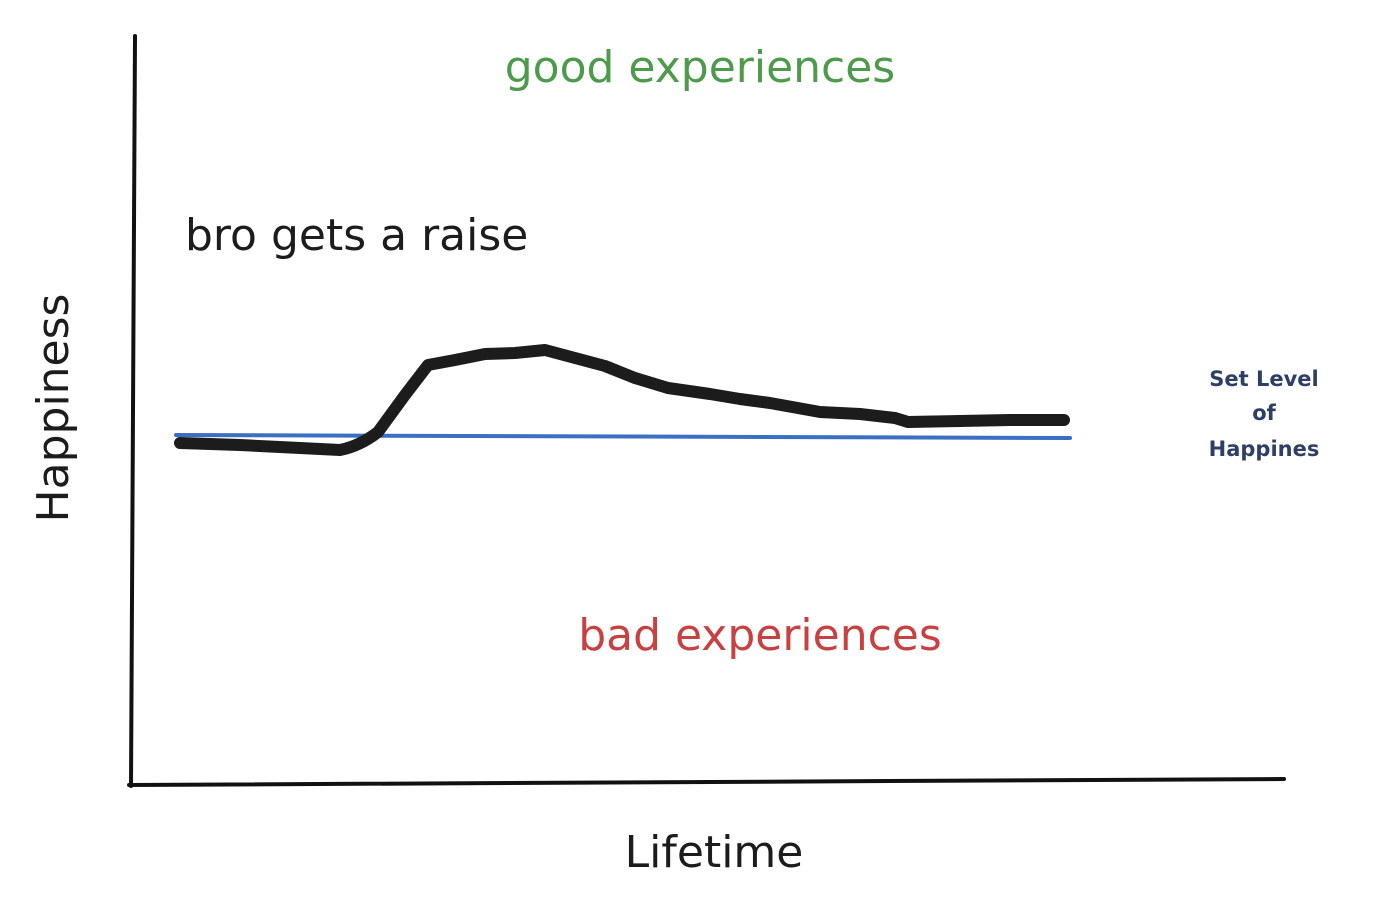 This screenshot has height=922, width=1384. Describe the element at coordinates (1263, 379) in the screenshot. I see `set-level-label: Set Level` at that location.